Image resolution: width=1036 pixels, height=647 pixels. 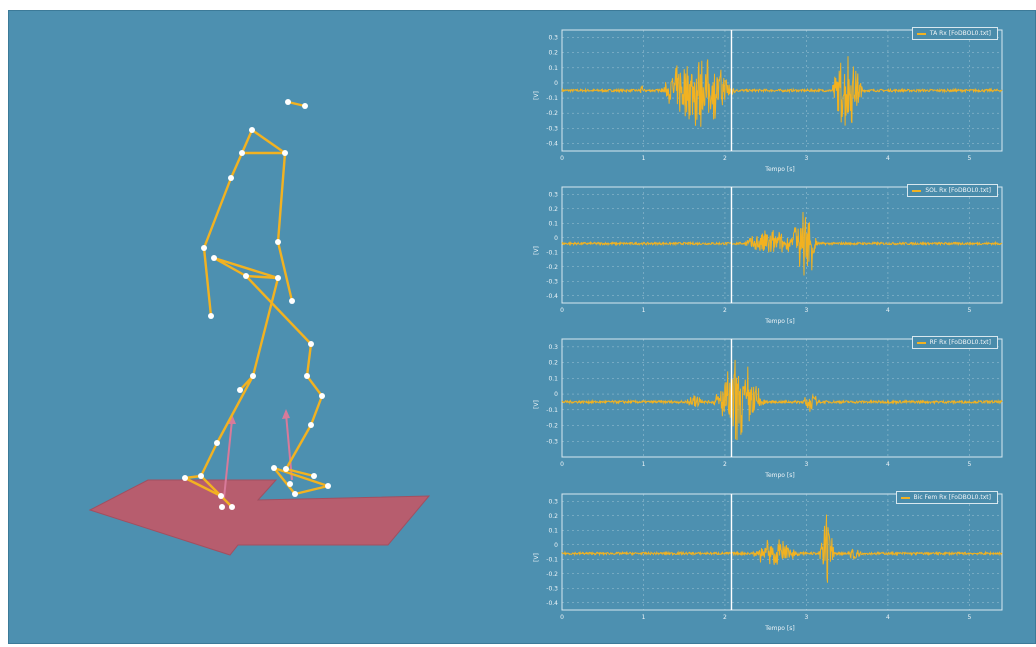 I want to click on plot-legend: RF Rx [FoDBOL0.txt], so click(x=954, y=342).